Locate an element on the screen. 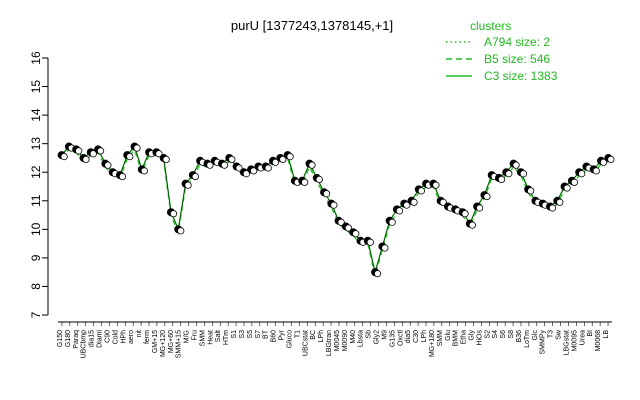 The image size is (640, 400). x-tick-label: Cold is located at coordinates (115, 337).